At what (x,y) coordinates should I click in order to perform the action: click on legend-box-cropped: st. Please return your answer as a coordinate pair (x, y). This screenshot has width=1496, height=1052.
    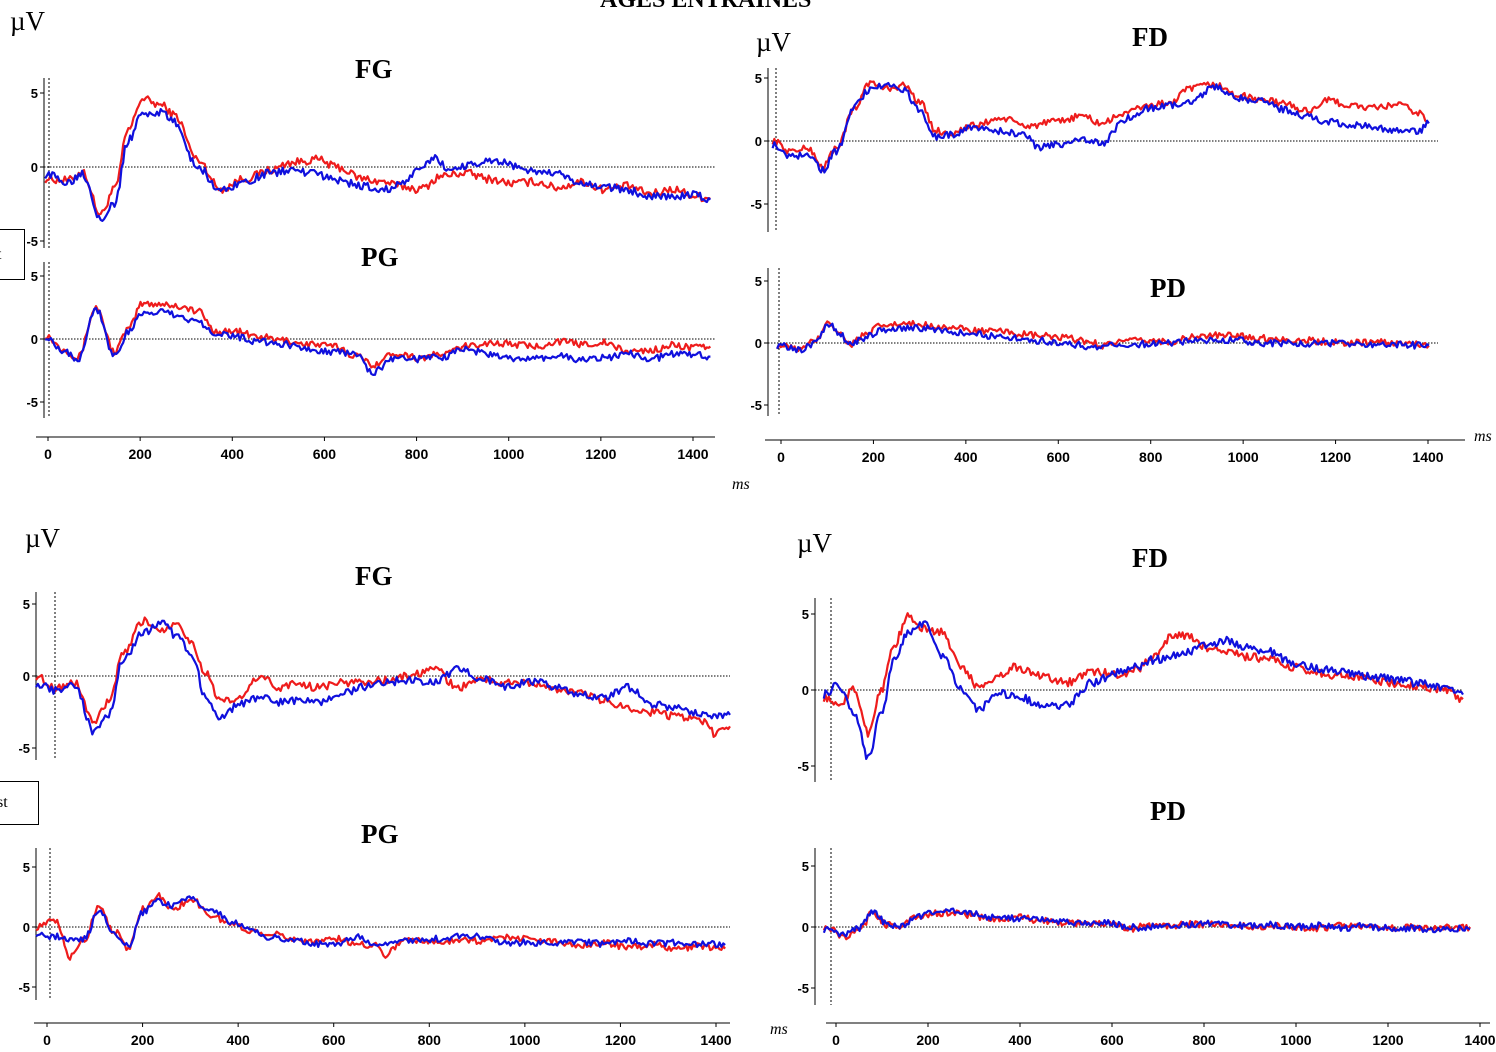
    Looking at the image, I should click on (19, 803).